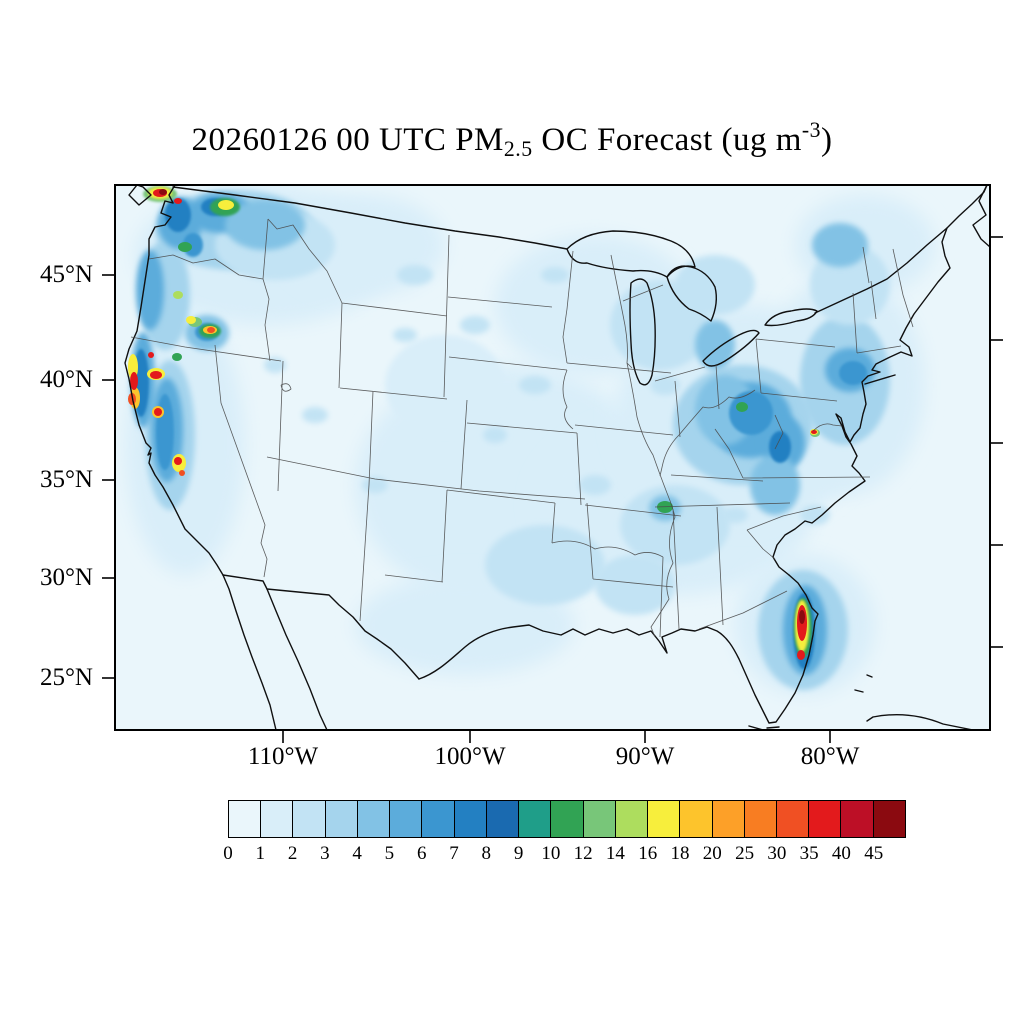 This screenshot has width=1024, height=1024. Describe the element at coordinates (66, 274) in the screenshot. I see `lat-tick-label: 45°N` at that location.